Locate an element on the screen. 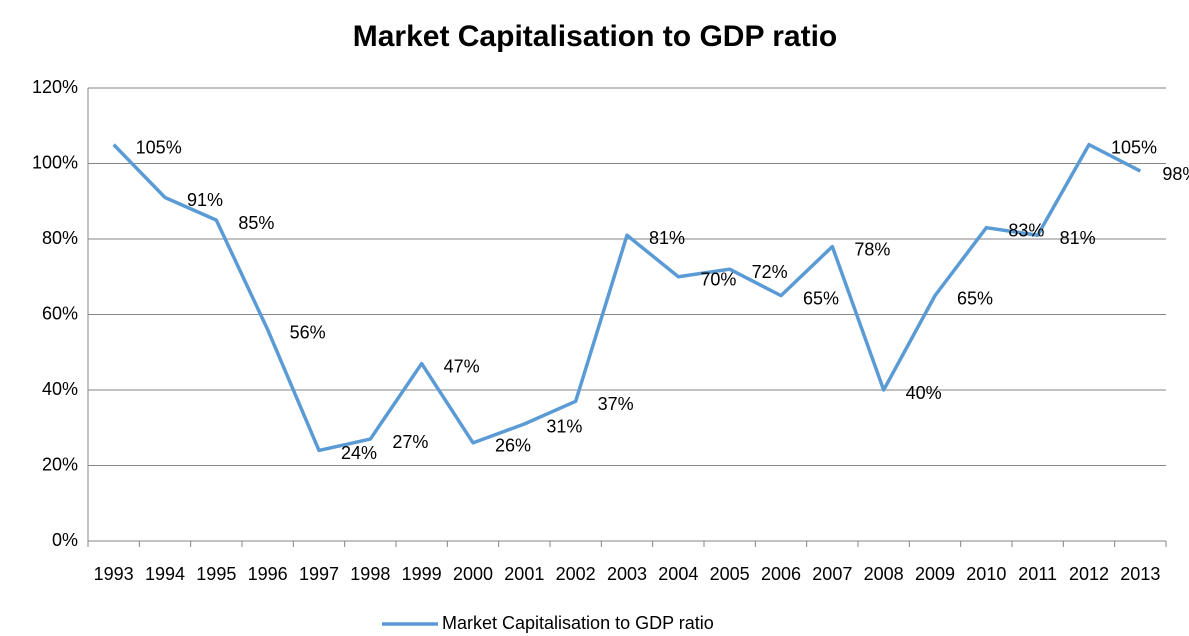 Image resolution: width=1189 pixels, height=636 pixels. x-tick-label: 2002 is located at coordinates (576, 574).